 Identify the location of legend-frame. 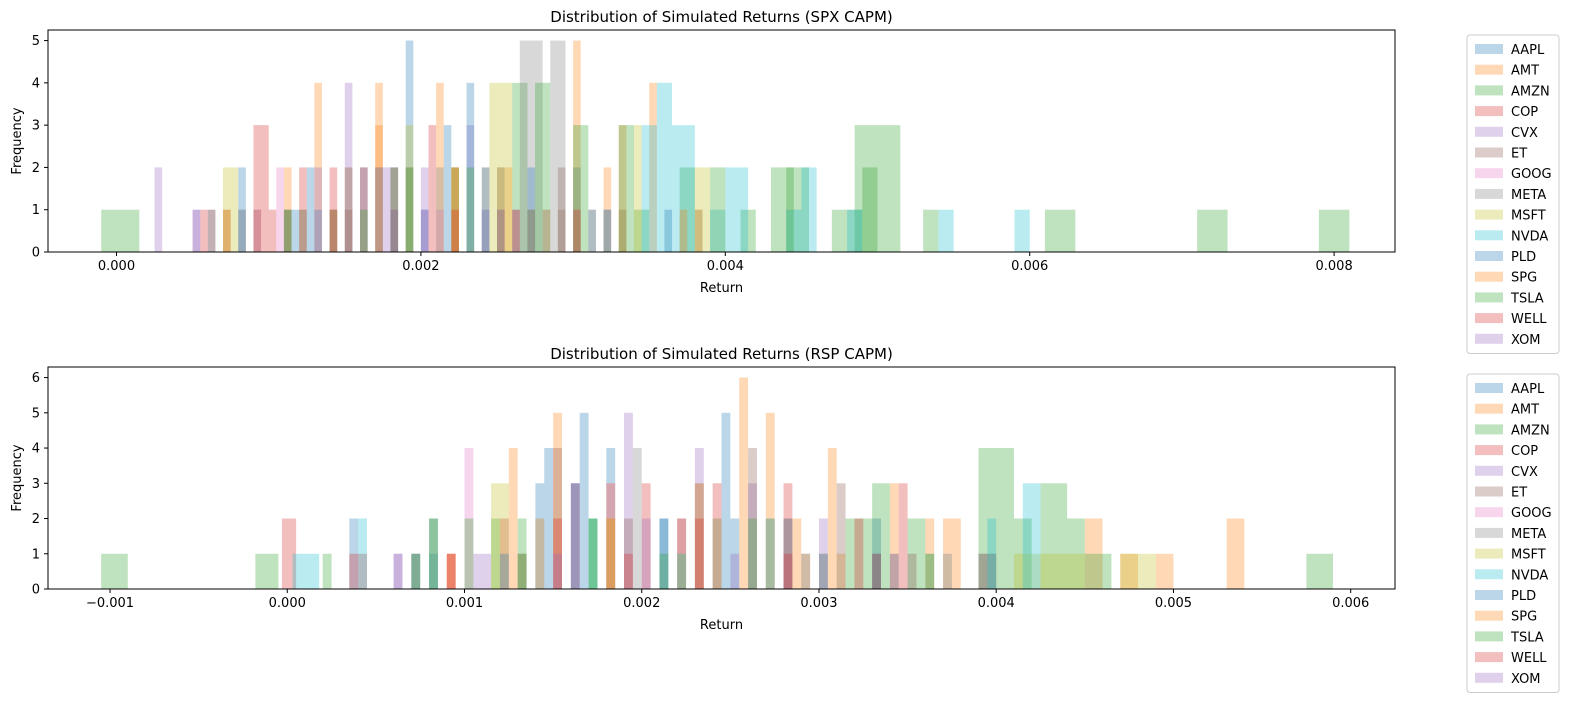
(1513, 194).